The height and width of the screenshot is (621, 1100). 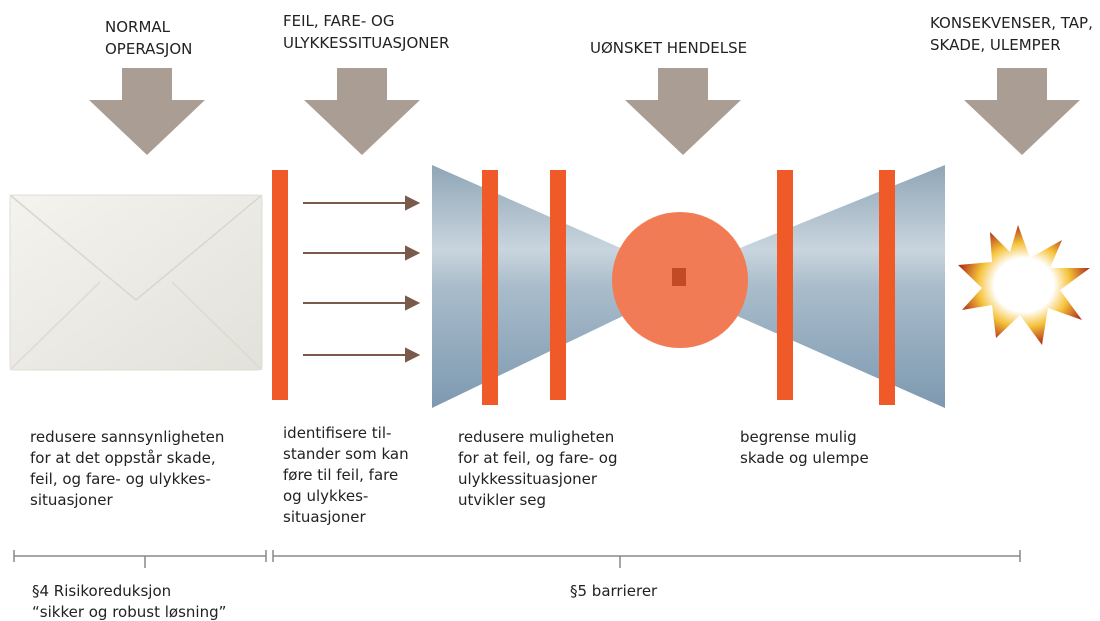 What do you see at coordinates (1024, 285) in the screenshot?
I see `explosion` at bounding box center [1024, 285].